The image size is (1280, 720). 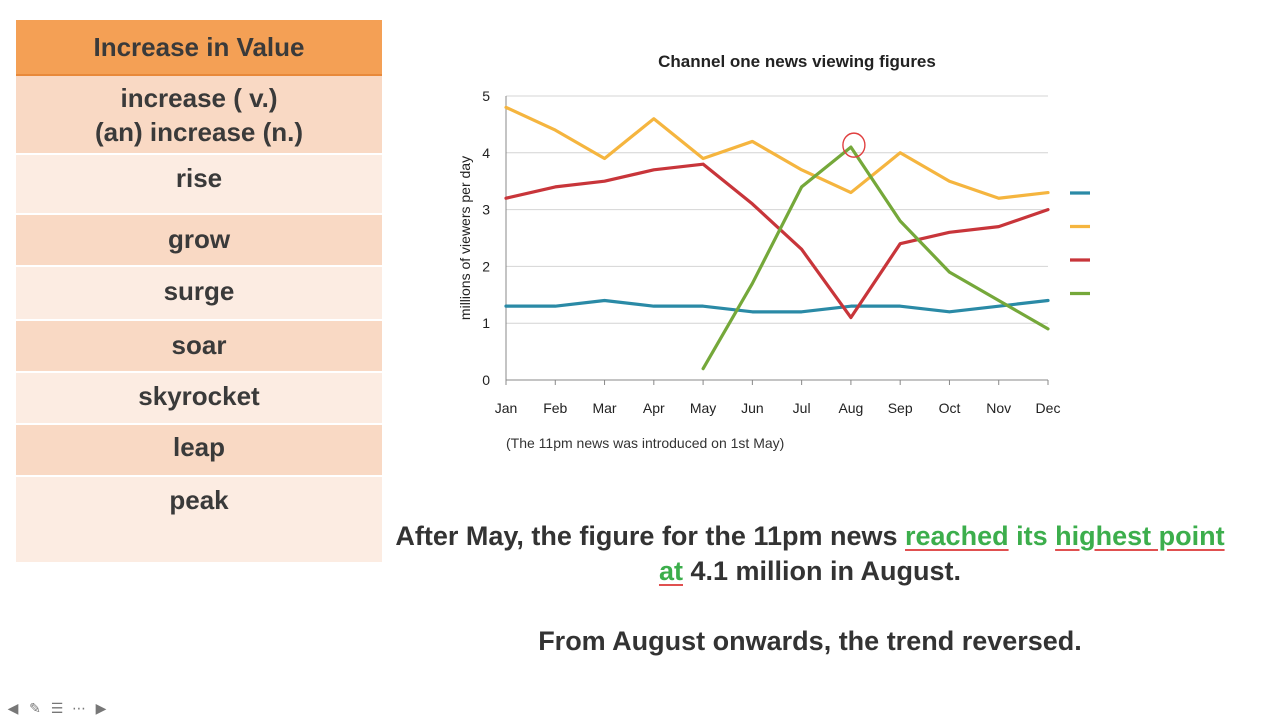 I want to click on y-tick-label: 4, so click(x=486, y=153).